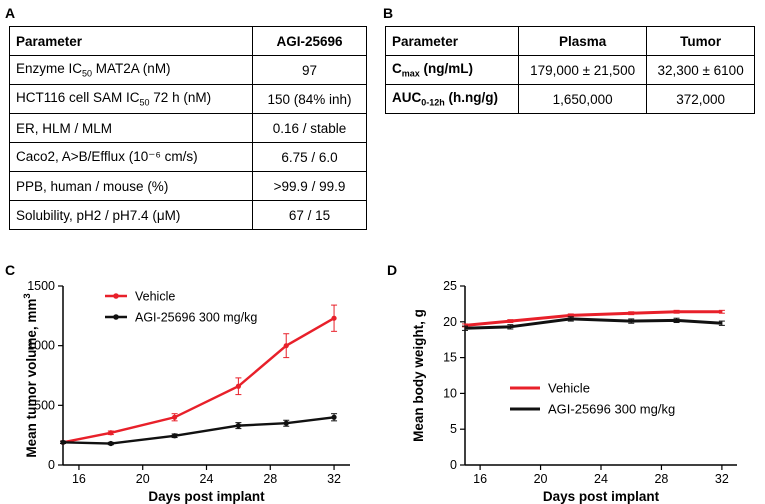 The image size is (765, 504). Describe the element at coordinates (450, 393) in the screenshot. I see `y-tick-label: 10` at that location.